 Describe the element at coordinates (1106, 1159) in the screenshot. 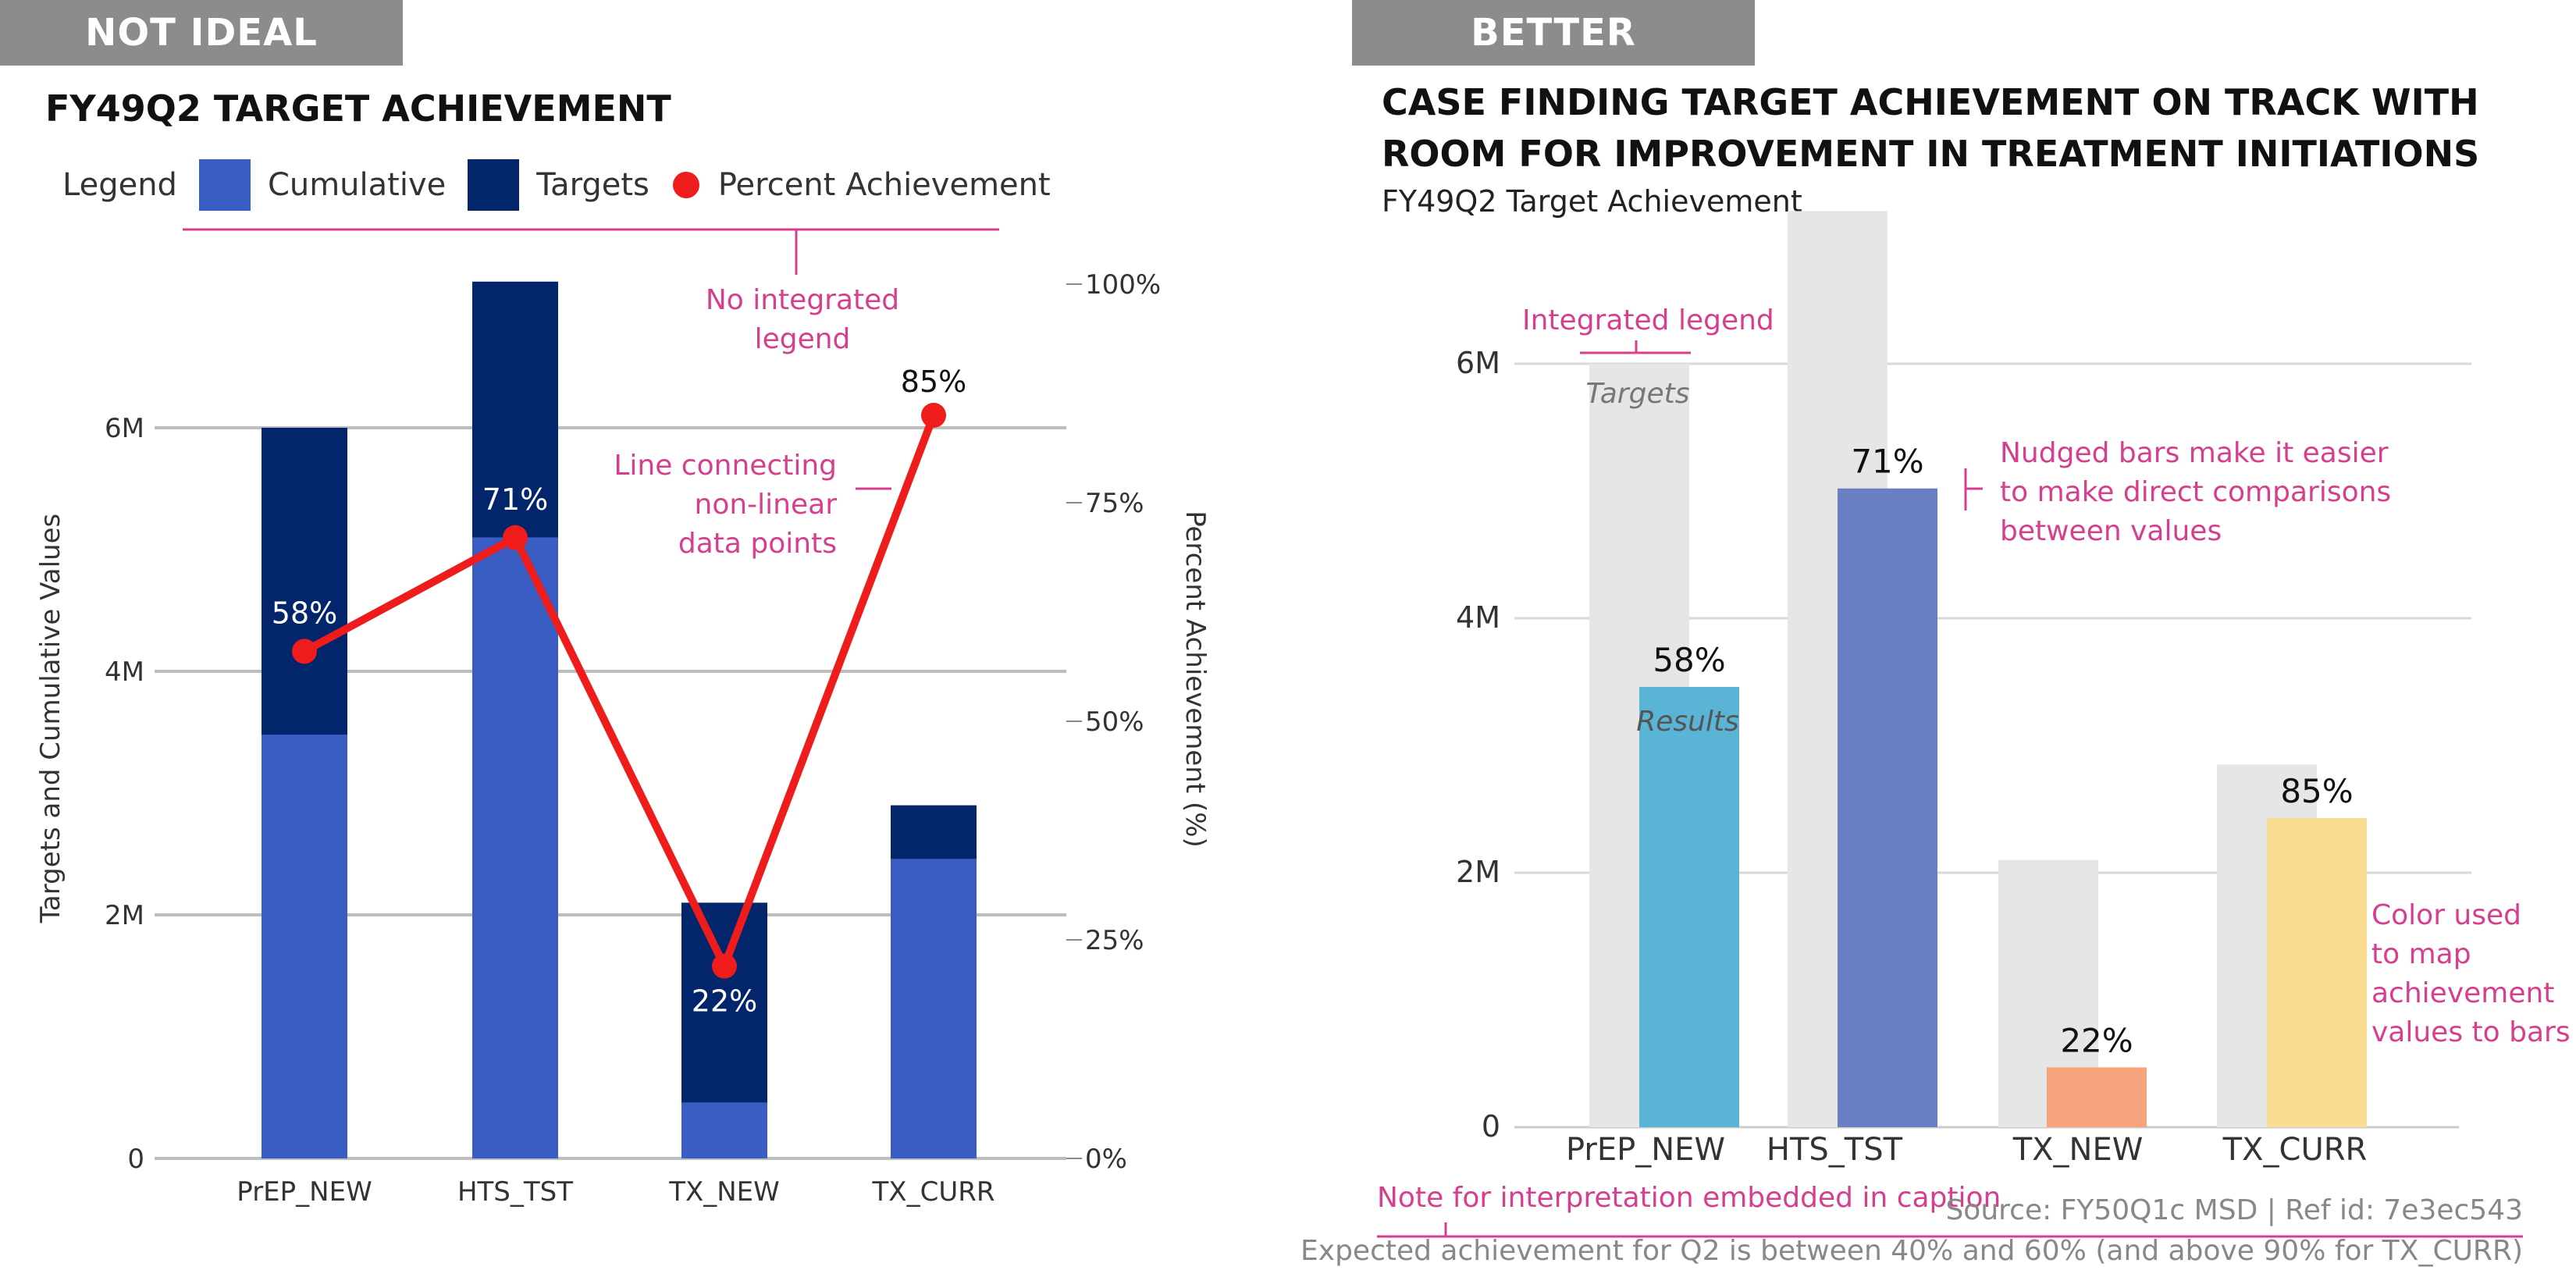

I see `left-y2tick-label: 0%` at that location.